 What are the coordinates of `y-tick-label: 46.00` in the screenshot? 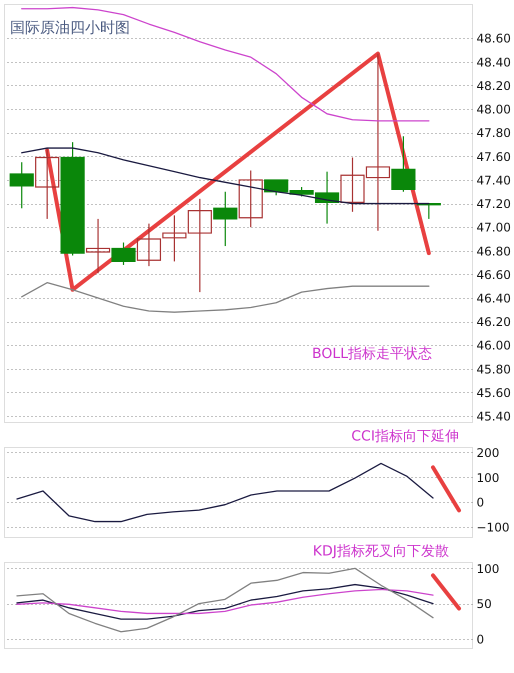 It's located at (493, 345).